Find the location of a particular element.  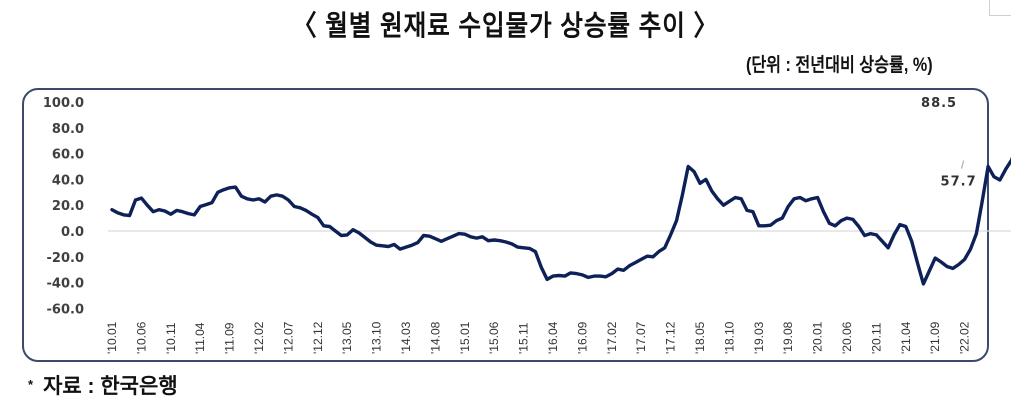

y-tick-label: 60.0 is located at coordinates (68, 155).